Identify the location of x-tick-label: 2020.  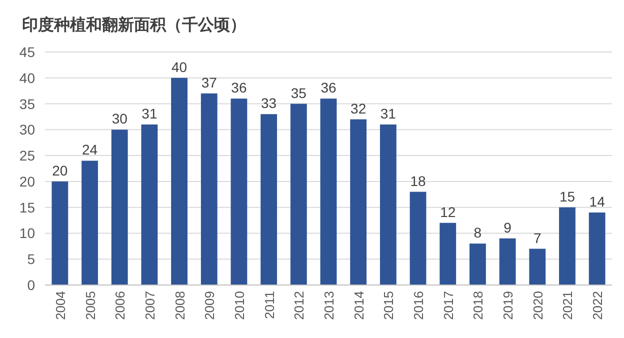
(538, 305).